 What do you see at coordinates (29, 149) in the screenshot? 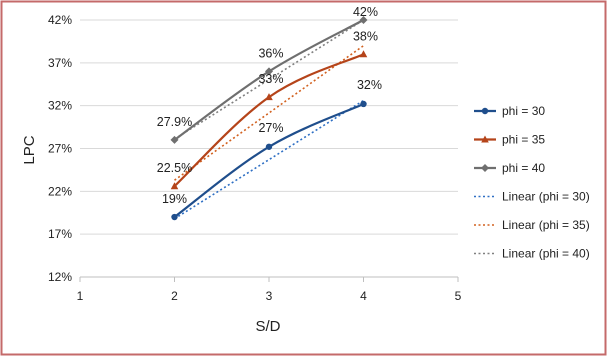
I see `y-axis-title: LPC` at bounding box center [29, 149].